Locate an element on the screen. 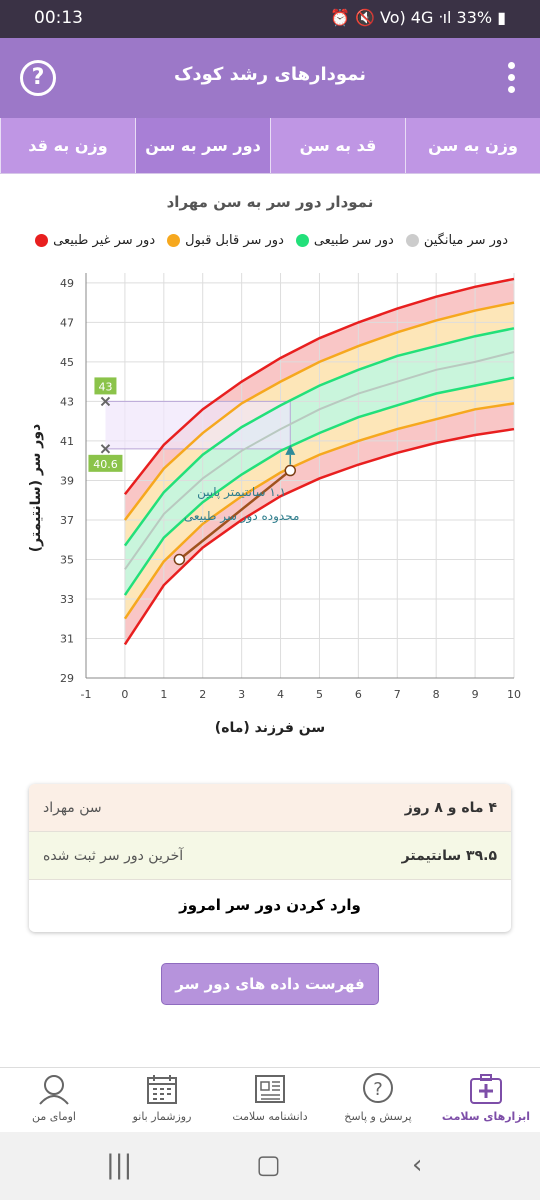  nav-profile: اومای من is located at coordinates (54, 1100).